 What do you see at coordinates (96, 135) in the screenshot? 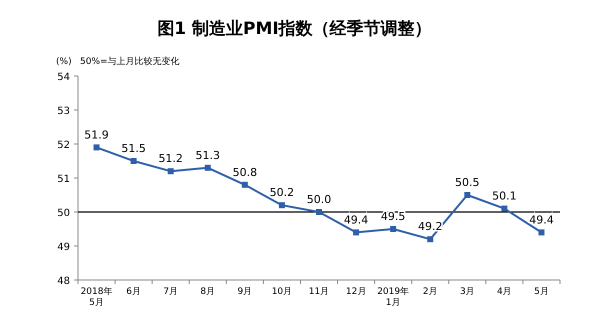
I see `data-label: 51.9` at bounding box center [96, 135].